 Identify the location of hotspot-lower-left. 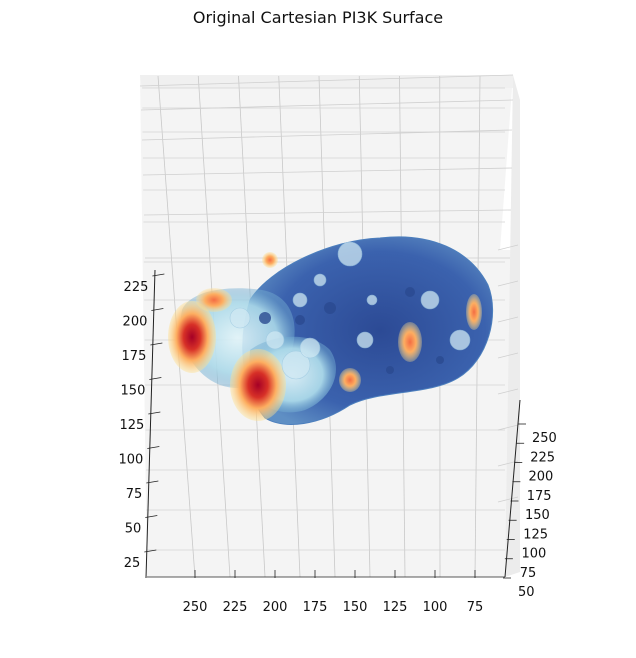
(258, 385).